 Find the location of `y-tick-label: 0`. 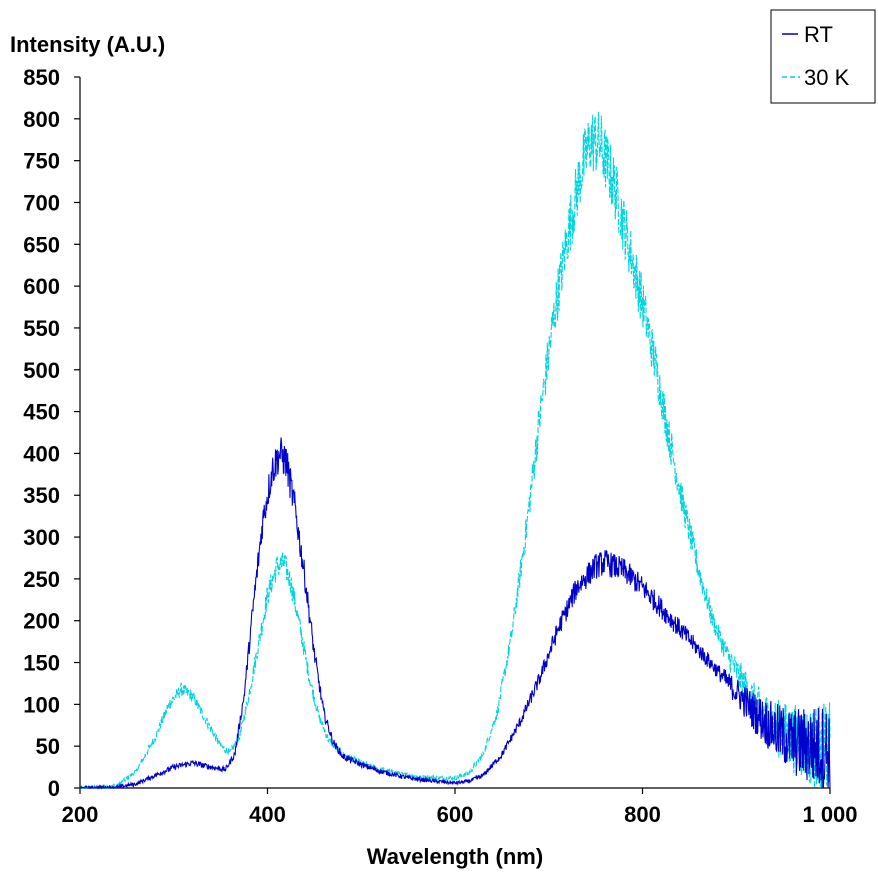

y-tick-label: 0 is located at coordinates (54, 788).